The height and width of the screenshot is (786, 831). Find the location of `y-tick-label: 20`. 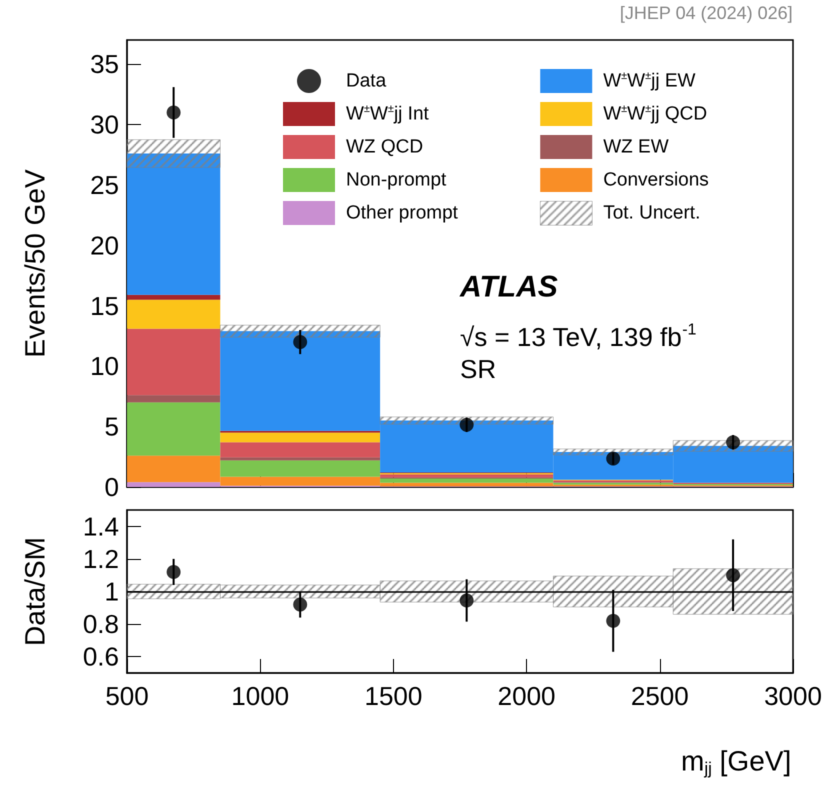

y-tick-label: 20 is located at coordinates (104, 245).